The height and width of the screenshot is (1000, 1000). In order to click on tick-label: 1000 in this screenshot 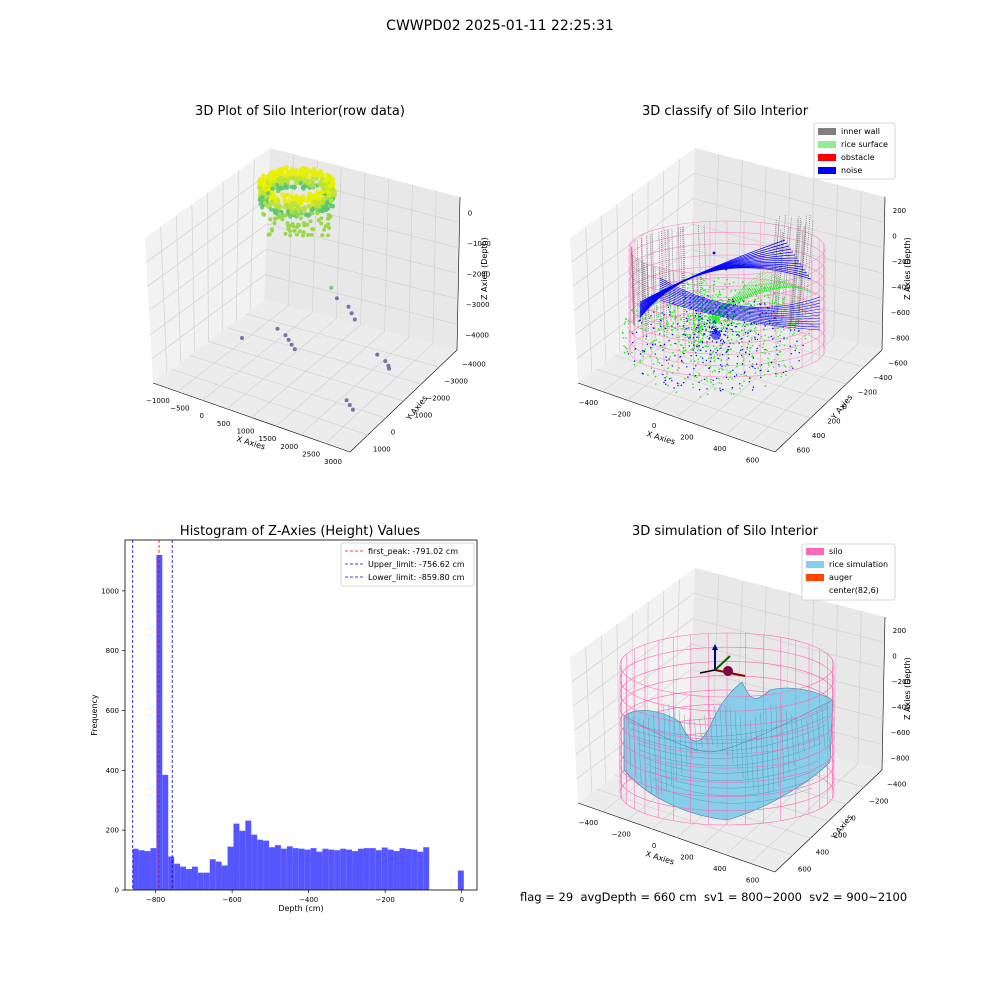, I will do `click(382, 450)`.